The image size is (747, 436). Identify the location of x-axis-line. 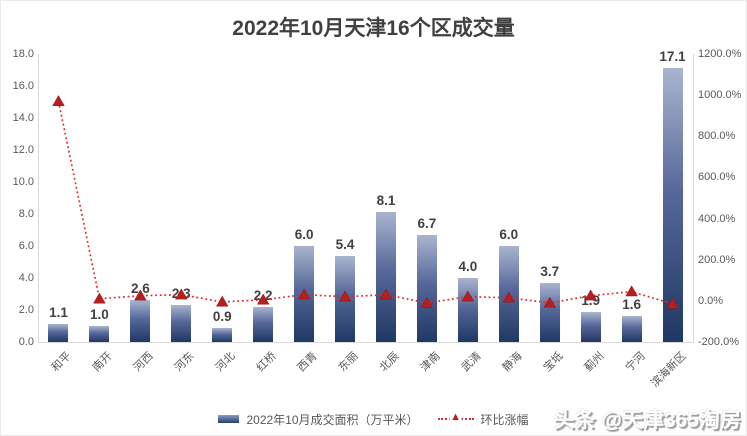
(366, 342).